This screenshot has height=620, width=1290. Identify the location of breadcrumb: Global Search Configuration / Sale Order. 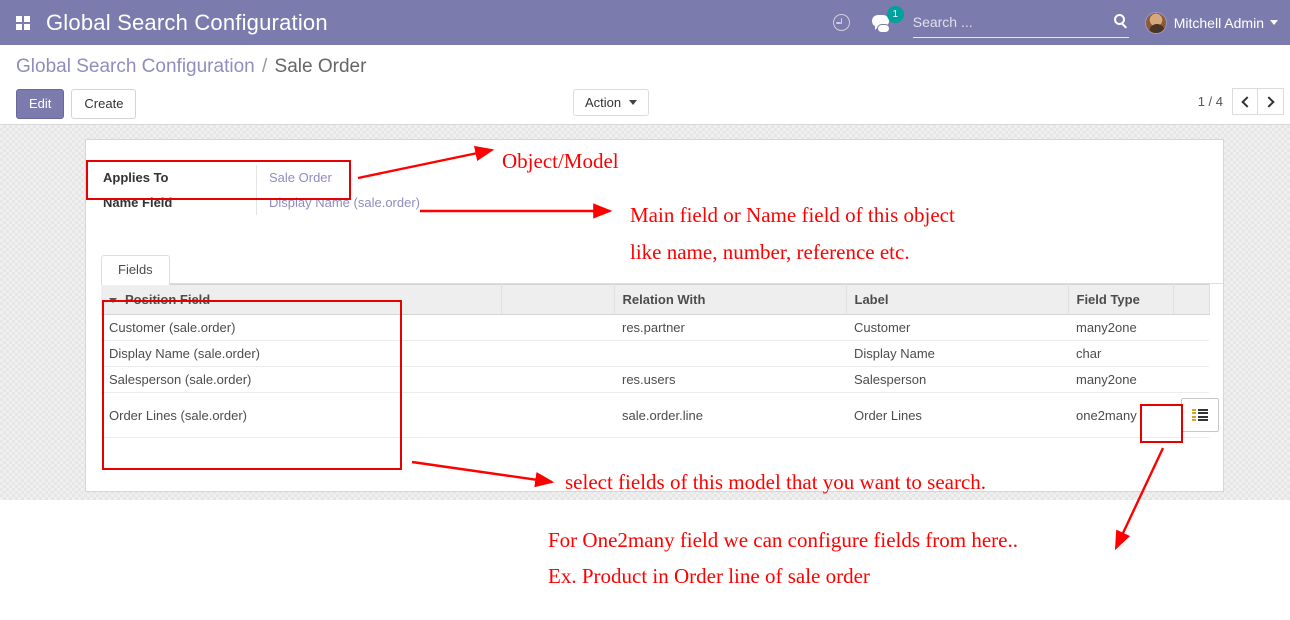
(191, 67).